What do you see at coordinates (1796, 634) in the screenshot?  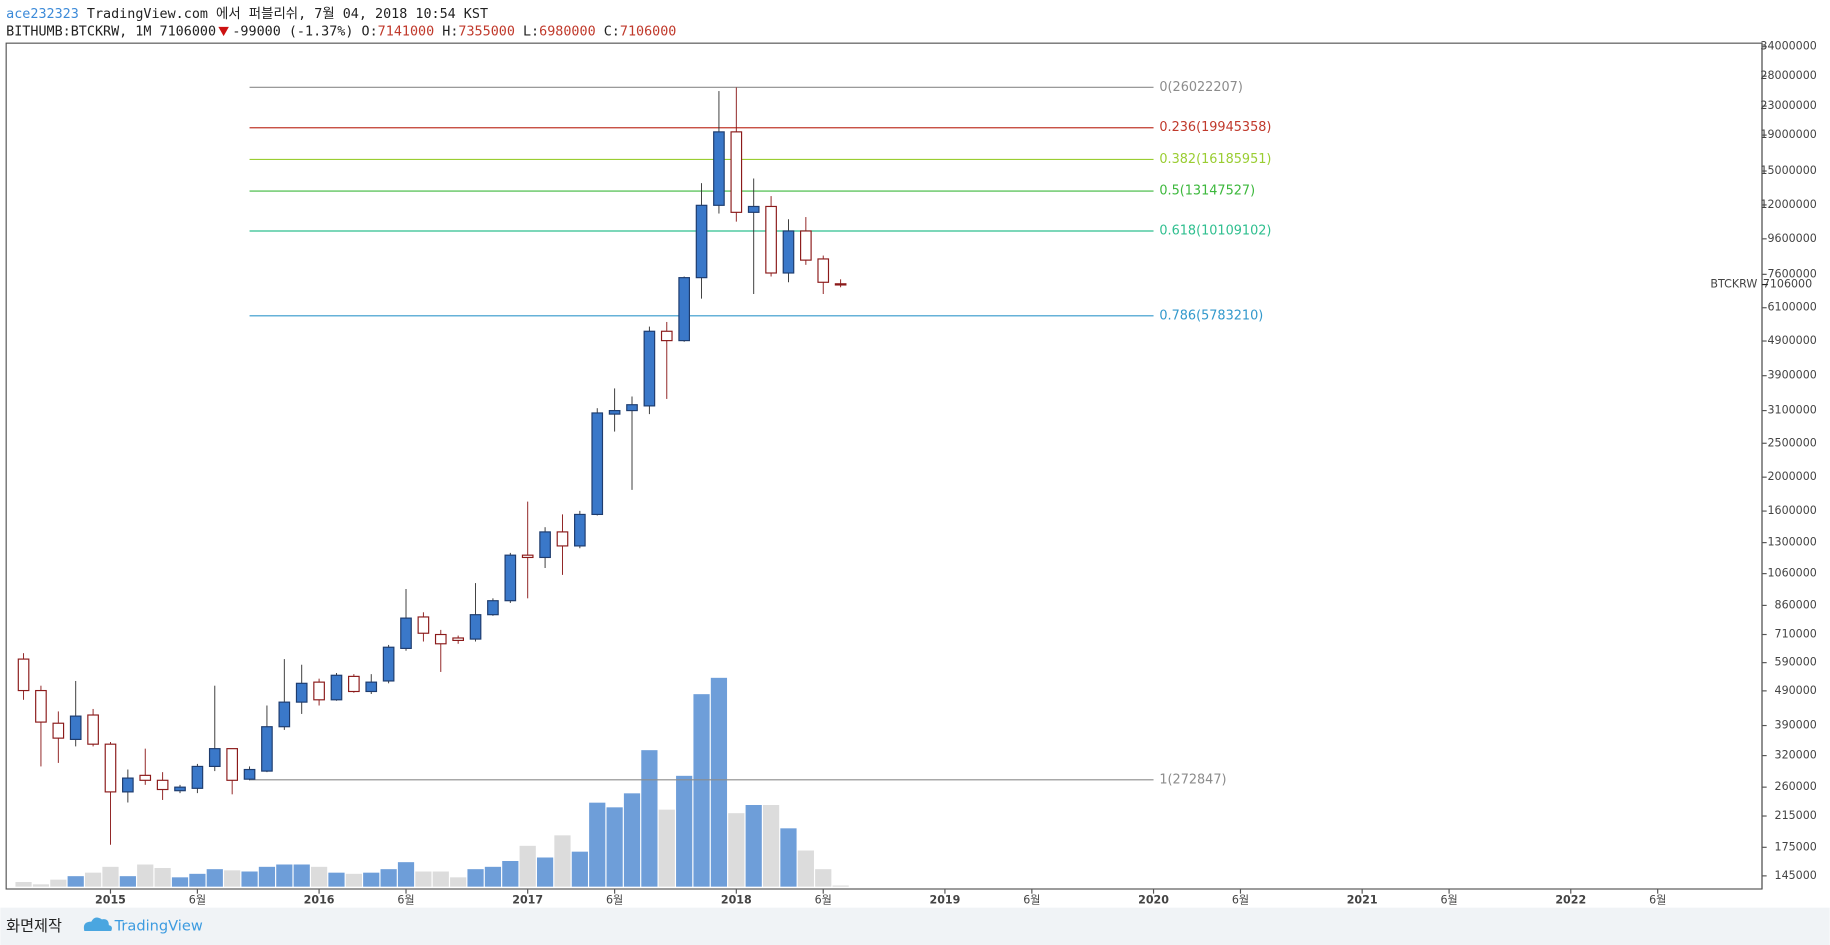 I see `y-tick-label: 710000` at bounding box center [1796, 634].